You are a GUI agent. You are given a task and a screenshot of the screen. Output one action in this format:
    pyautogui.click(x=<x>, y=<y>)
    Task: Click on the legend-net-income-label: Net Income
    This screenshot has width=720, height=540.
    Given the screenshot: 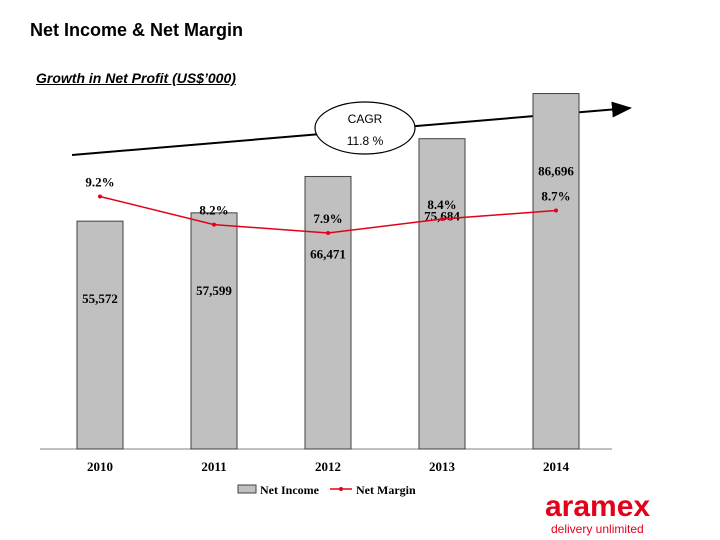 What is the action you would take?
    pyautogui.click(x=290, y=490)
    